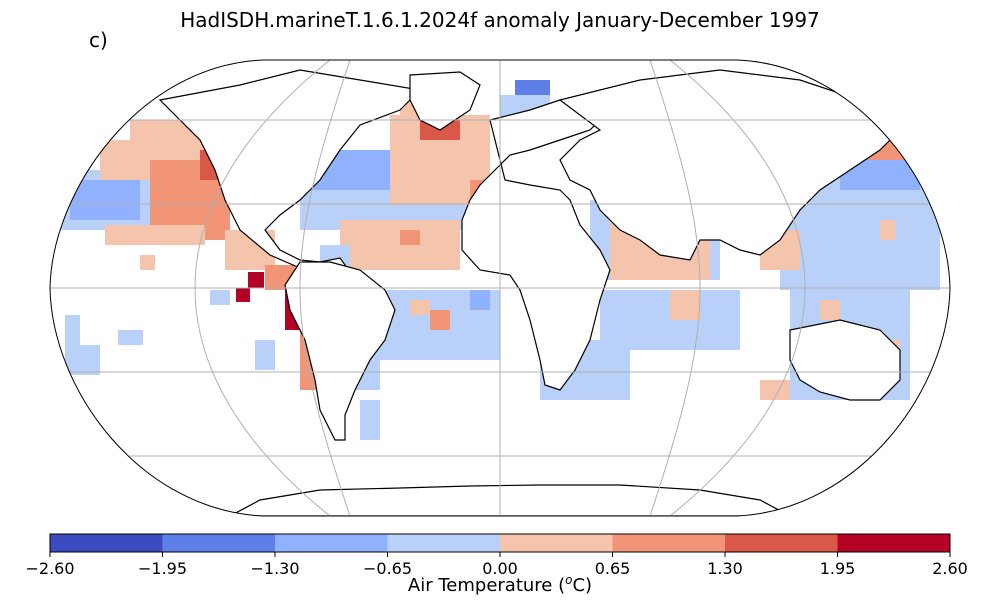  I want to click on colorbar-label: Air Temperature (oC), so click(500, 584).